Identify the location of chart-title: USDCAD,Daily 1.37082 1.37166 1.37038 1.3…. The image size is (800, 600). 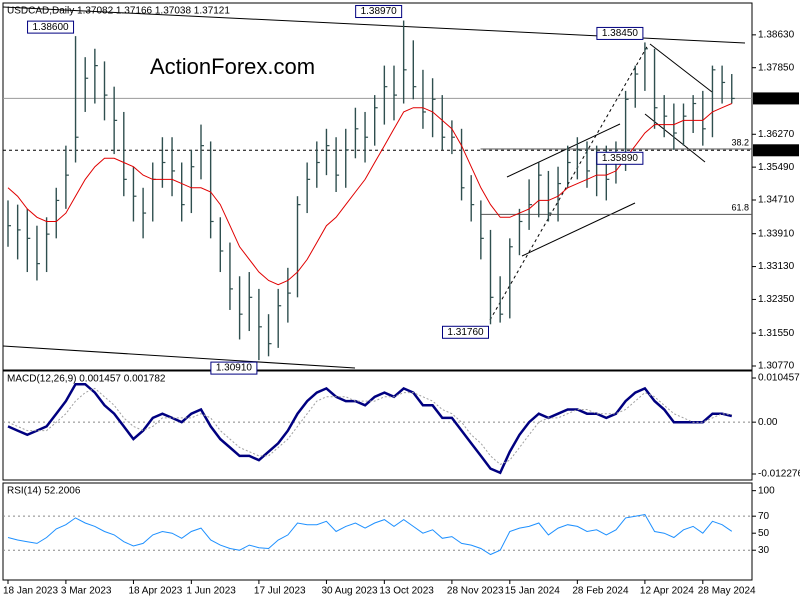
(118, 11).